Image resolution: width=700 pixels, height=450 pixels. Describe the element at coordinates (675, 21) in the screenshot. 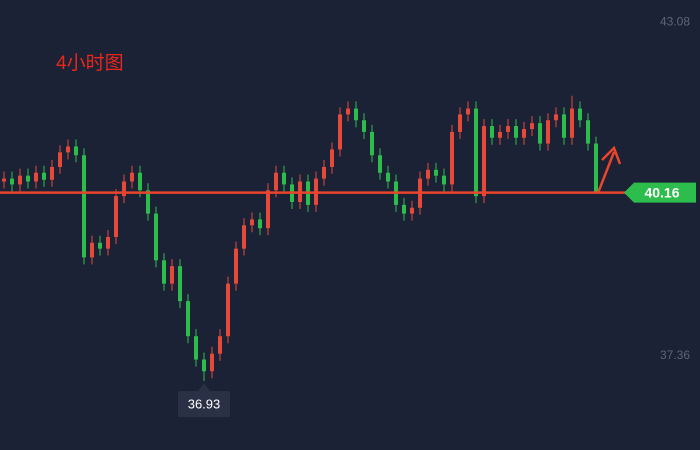

I see `y-tick-label: 43.08` at that location.